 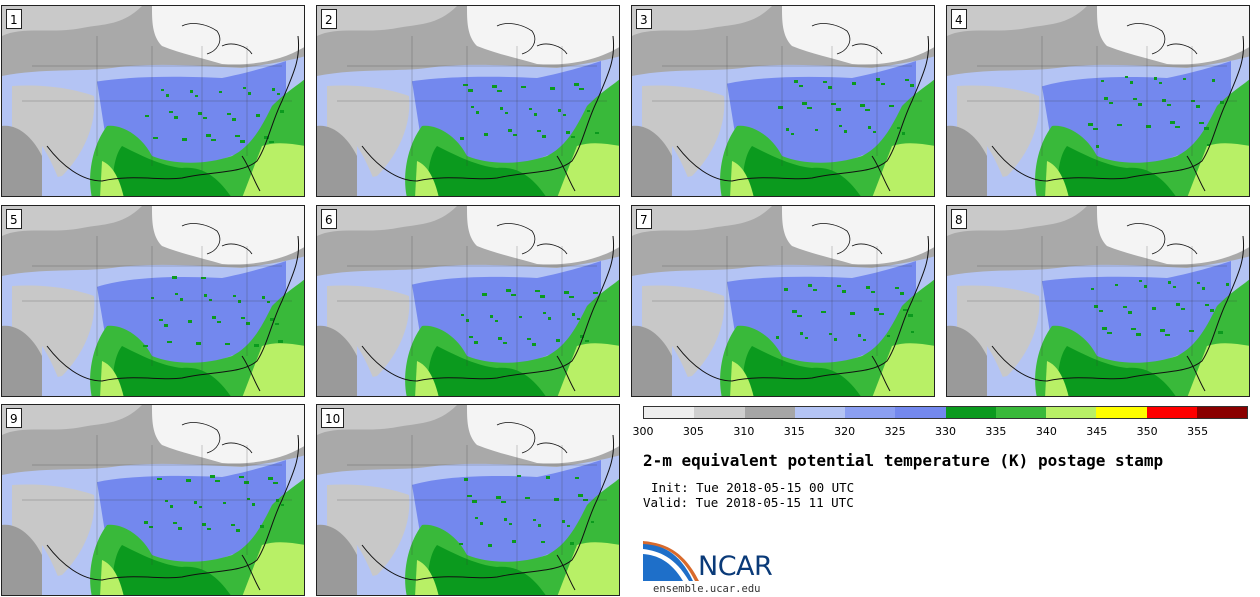 I want to click on panel-label: 2, so click(x=329, y=19).